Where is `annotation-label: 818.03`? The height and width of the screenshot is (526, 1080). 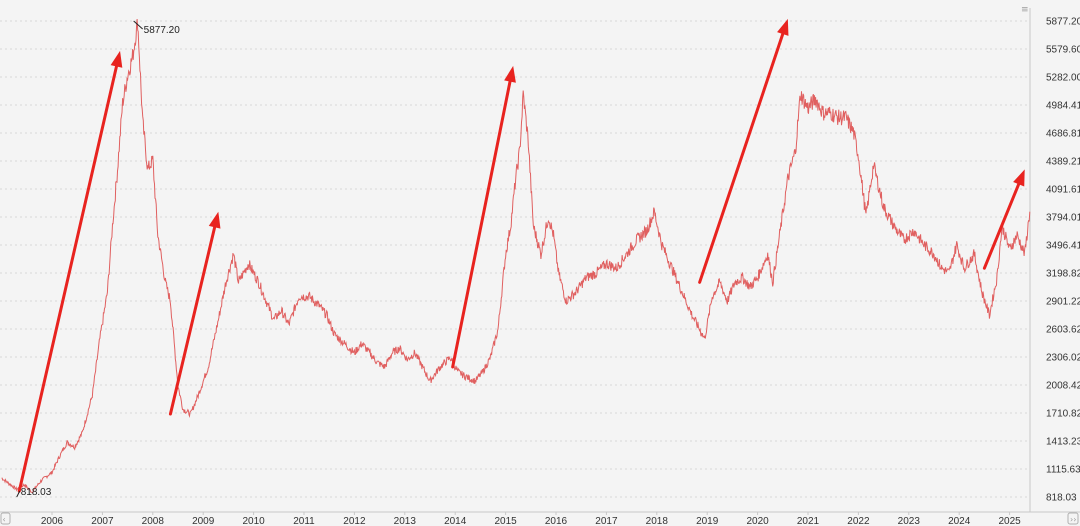
annotation-label: 818.03 is located at coordinates (36, 492).